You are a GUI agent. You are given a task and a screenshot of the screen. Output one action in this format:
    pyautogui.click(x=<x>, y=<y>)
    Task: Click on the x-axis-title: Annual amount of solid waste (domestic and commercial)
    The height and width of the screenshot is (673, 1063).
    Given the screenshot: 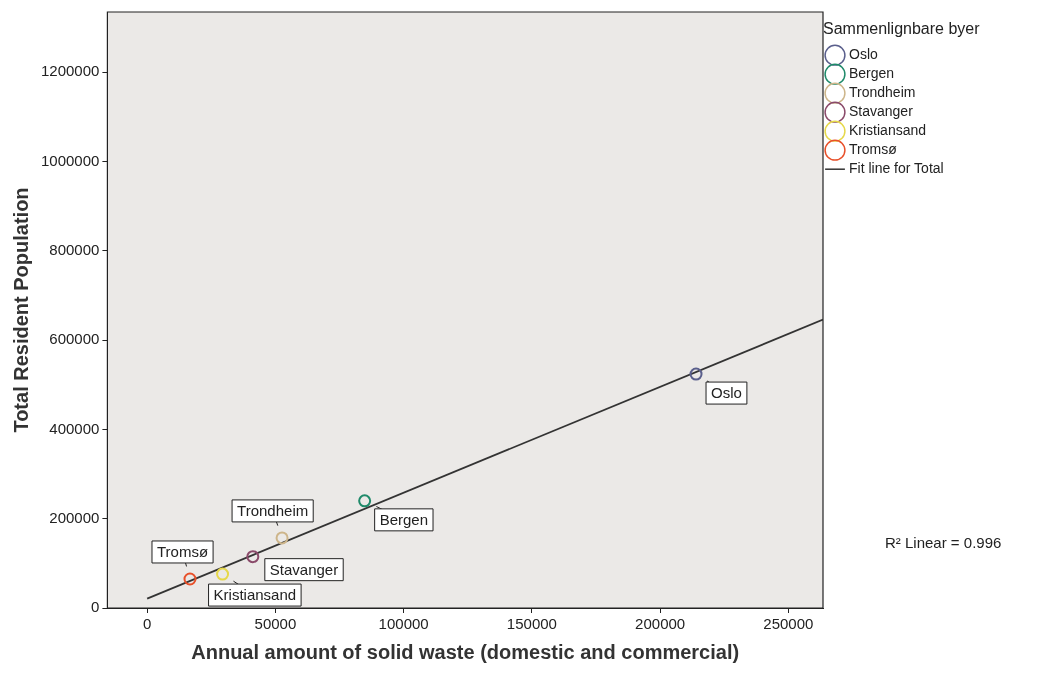 What is the action you would take?
    pyautogui.click(x=465, y=651)
    